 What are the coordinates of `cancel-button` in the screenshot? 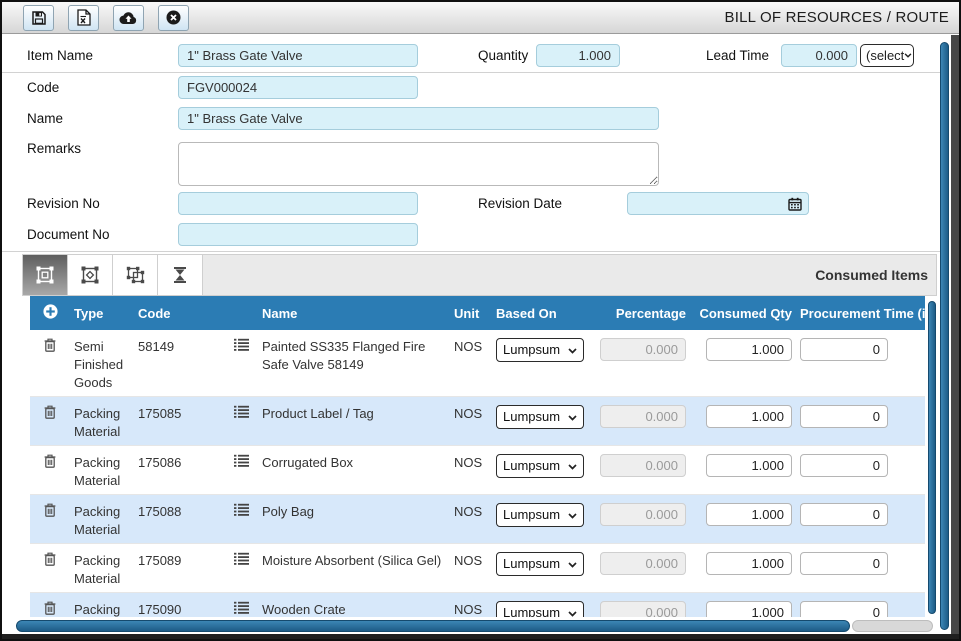 It's located at (173, 17).